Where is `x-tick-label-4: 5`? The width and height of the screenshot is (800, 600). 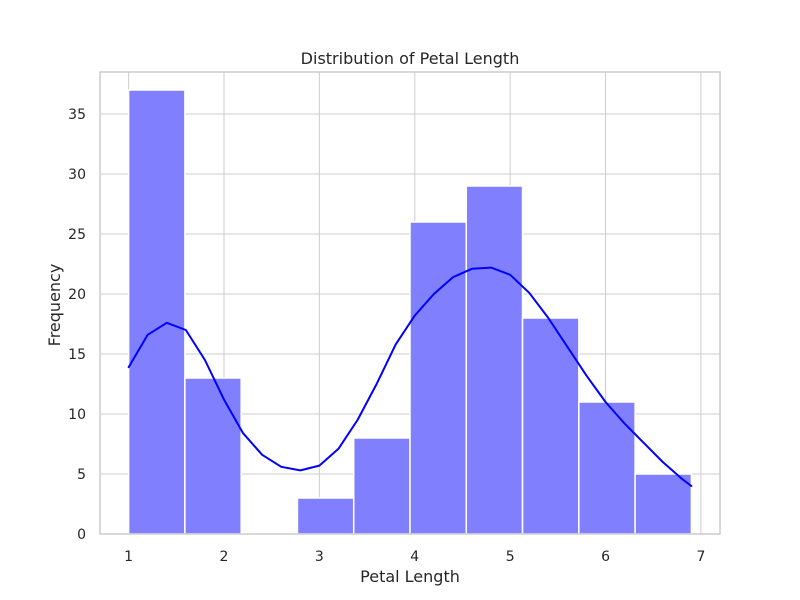
x-tick-label-4: 5 is located at coordinates (510, 557).